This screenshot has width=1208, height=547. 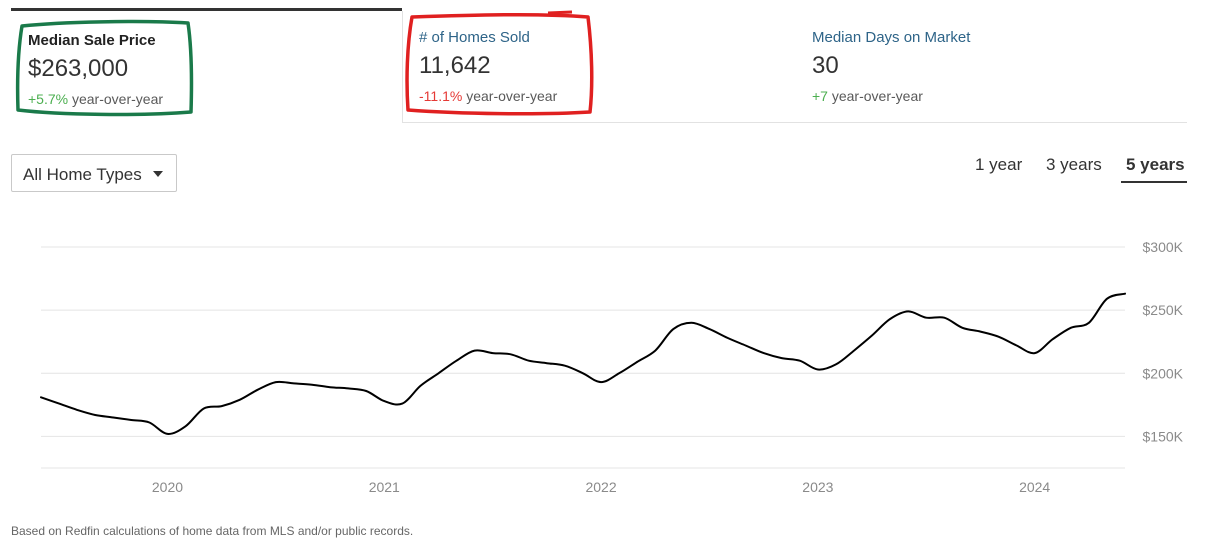 I want to click on x-tick-label: 2023, so click(x=817, y=487).